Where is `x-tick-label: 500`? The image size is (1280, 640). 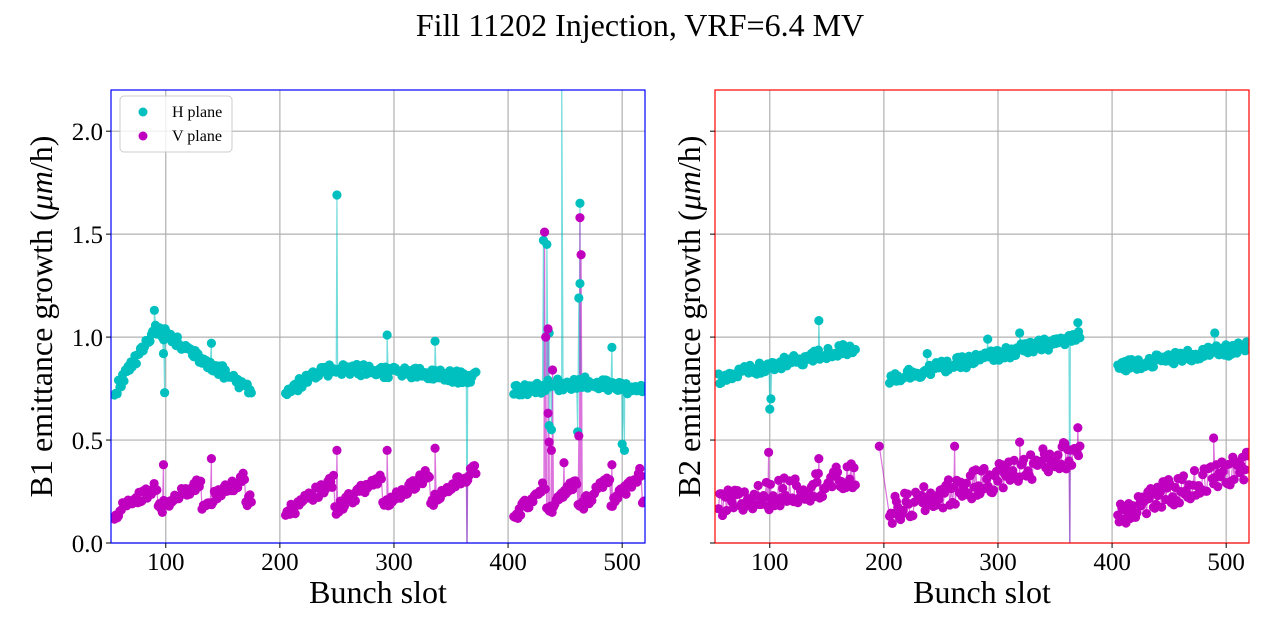
x-tick-label: 500 is located at coordinates (622, 562).